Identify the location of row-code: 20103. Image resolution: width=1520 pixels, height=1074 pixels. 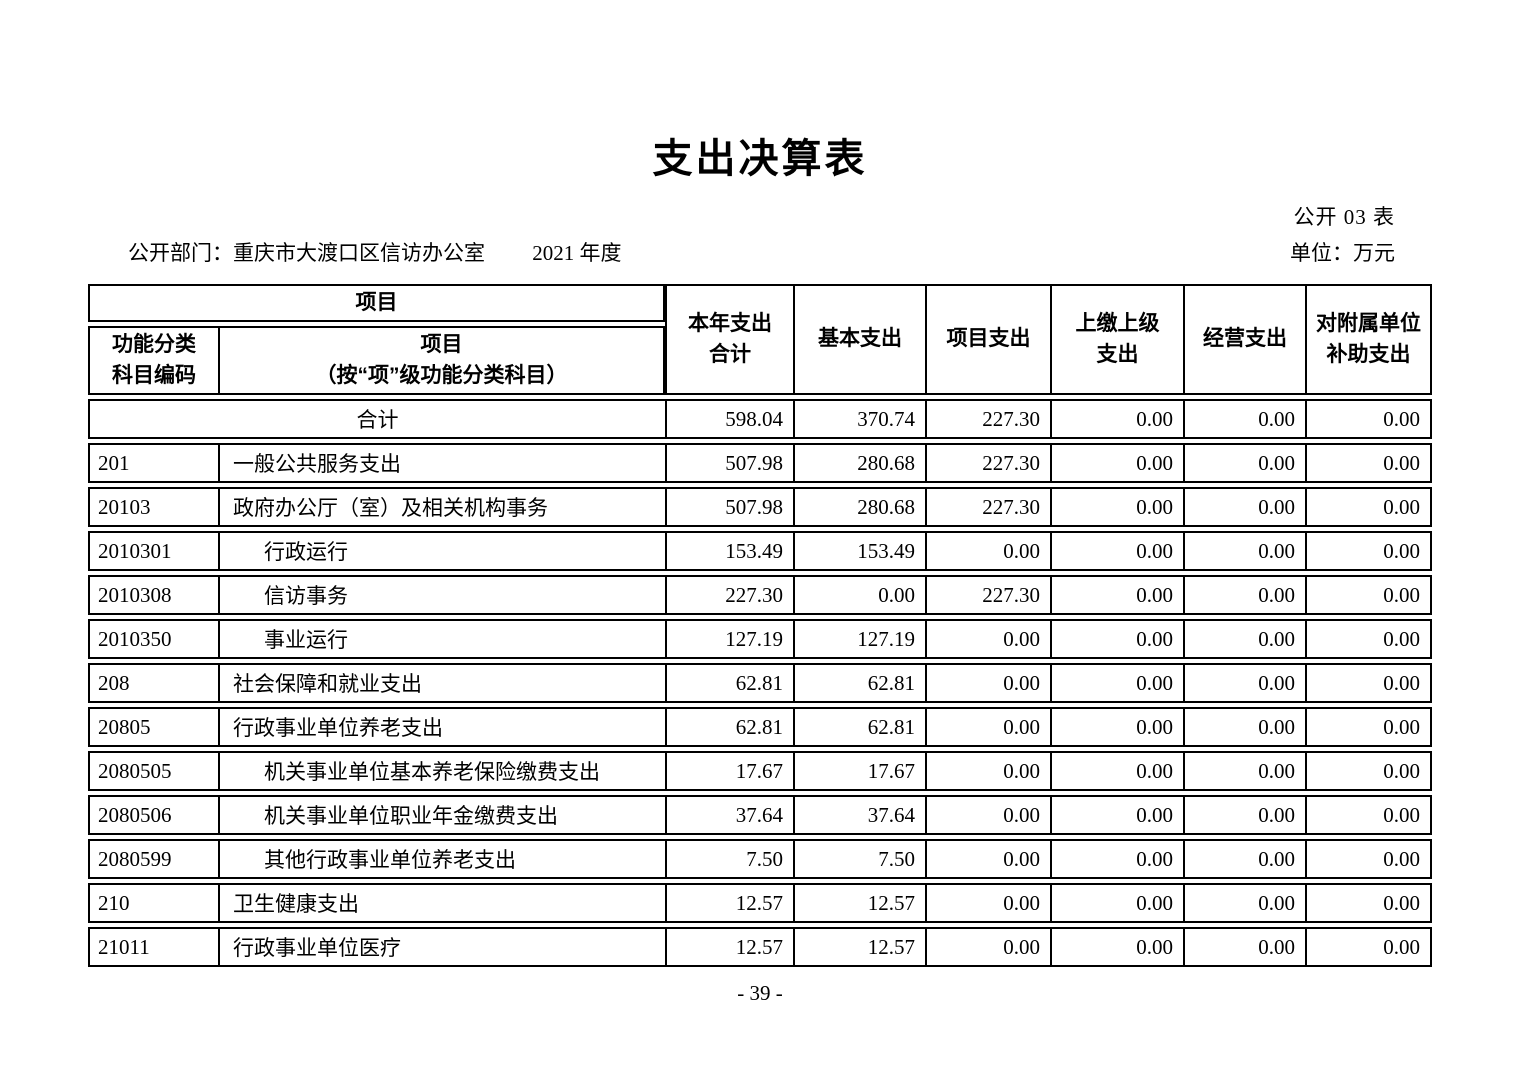
(153, 507).